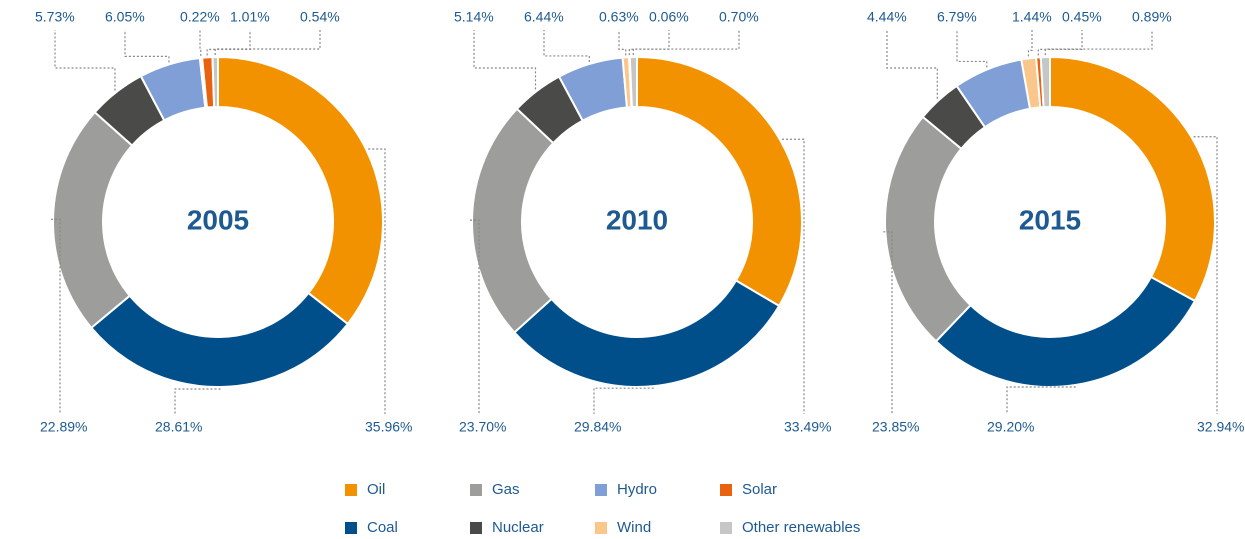 Image resolution: width=1245 pixels, height=539 pixels. Describe the element at coordinates (218, 219) in the screenshot. I see `chart-title: 2005` at that location.